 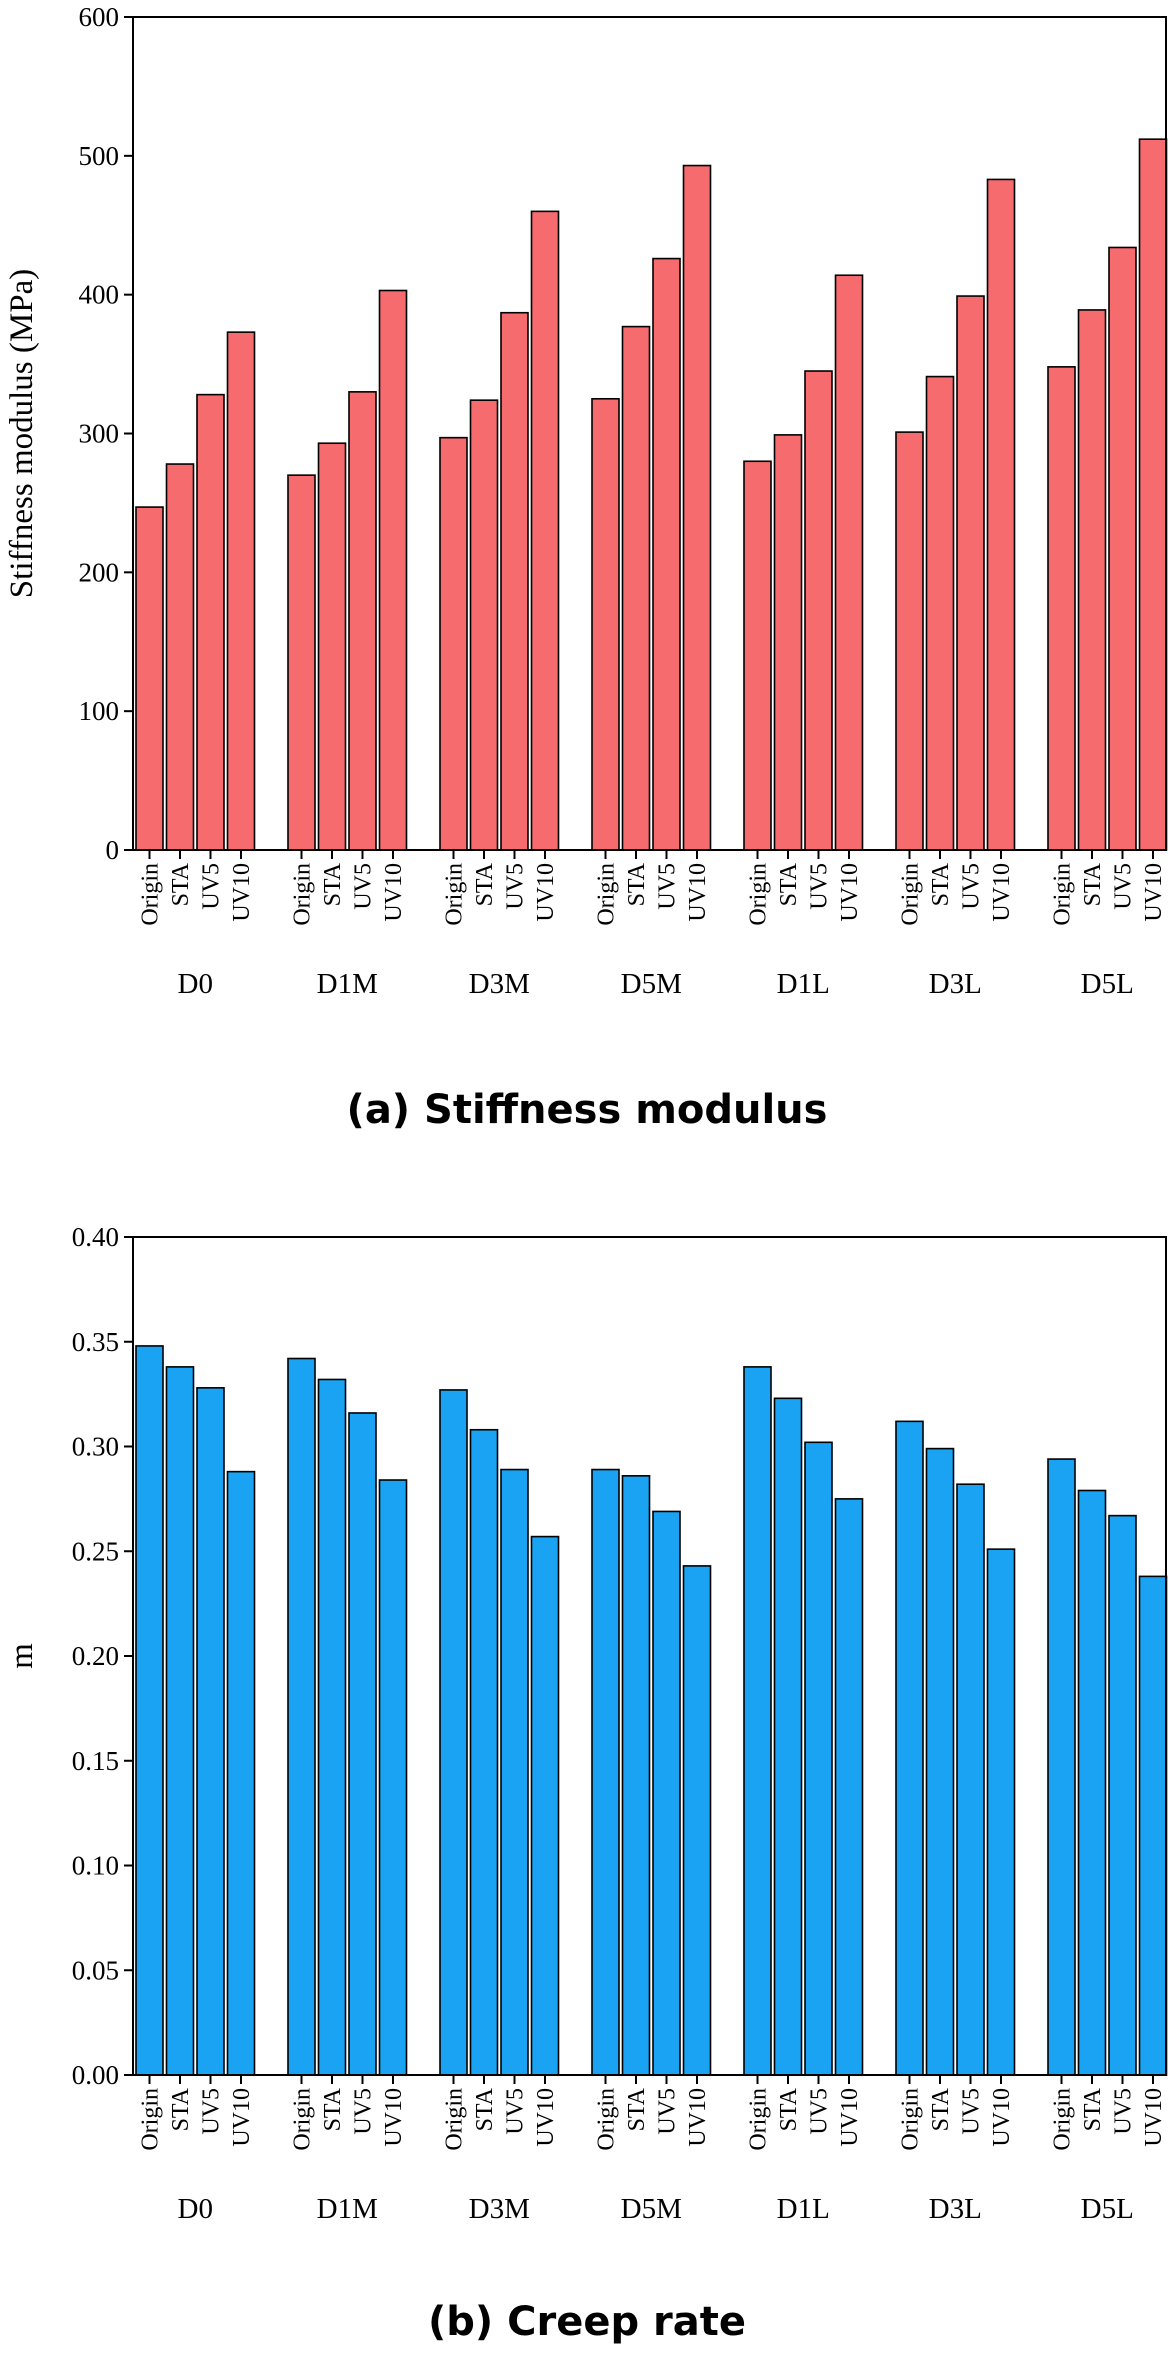 I want to click on group-label-d1m: D1M, so click(x=347, y=984).